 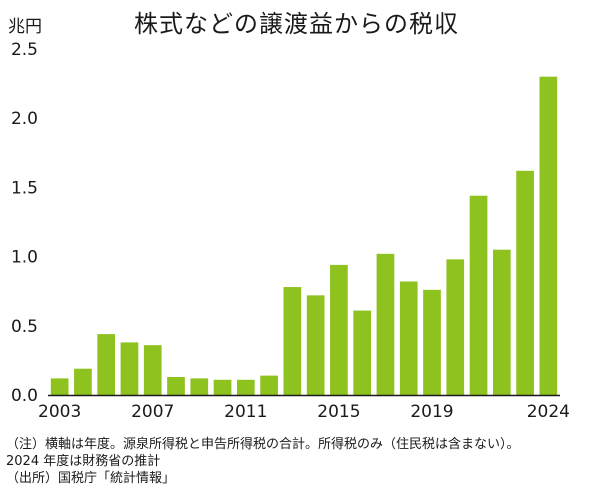 I want to click on bar-2013, so click(x=292, y=341).